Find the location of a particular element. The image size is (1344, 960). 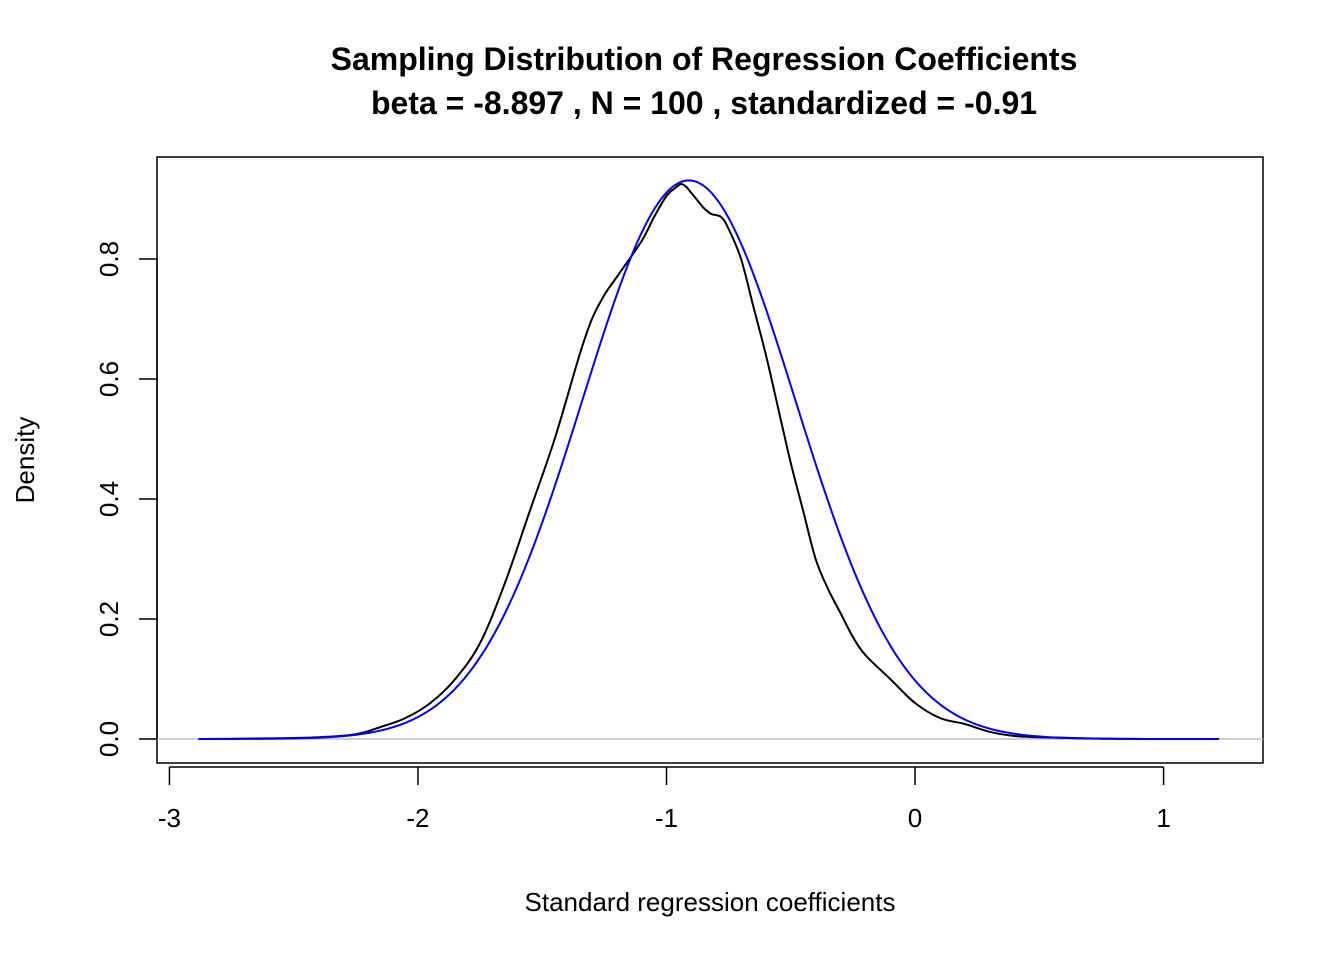

x-tick-label: -3 is located at coordinates (169, 818).